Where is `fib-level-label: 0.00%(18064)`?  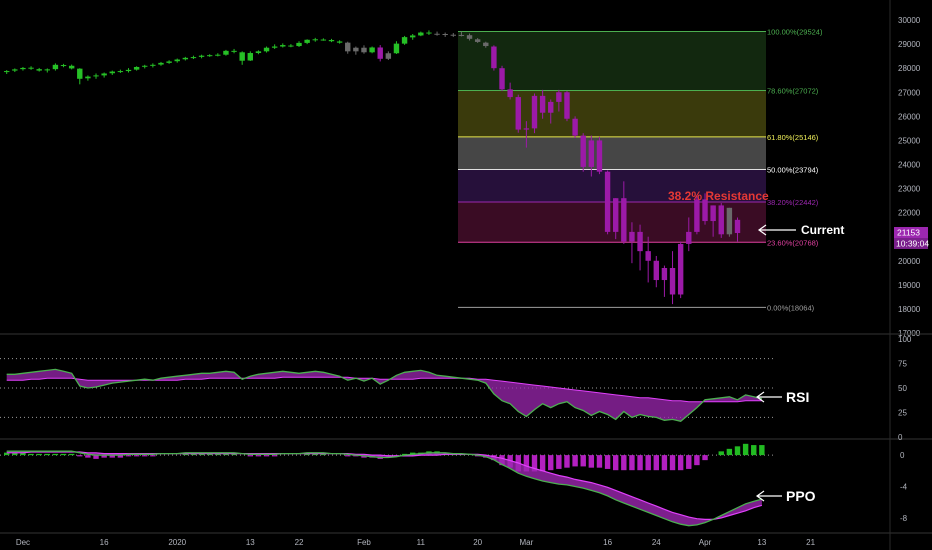 fib-level-label: 0.00%(18064) is located at coordinates (791, 307).